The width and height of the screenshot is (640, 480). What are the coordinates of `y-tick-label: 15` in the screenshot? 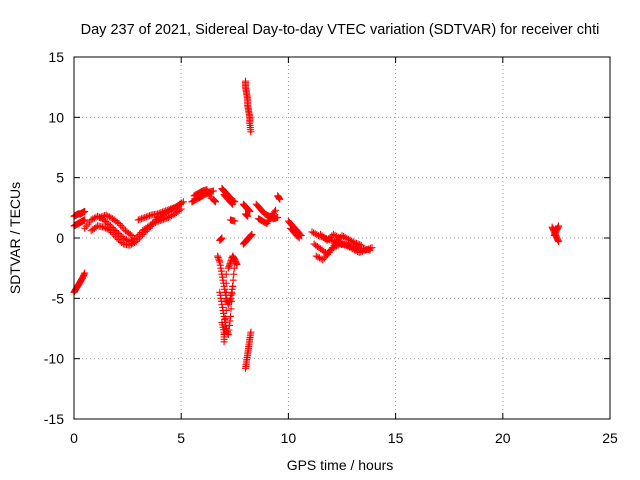 It's located at (56, 57).